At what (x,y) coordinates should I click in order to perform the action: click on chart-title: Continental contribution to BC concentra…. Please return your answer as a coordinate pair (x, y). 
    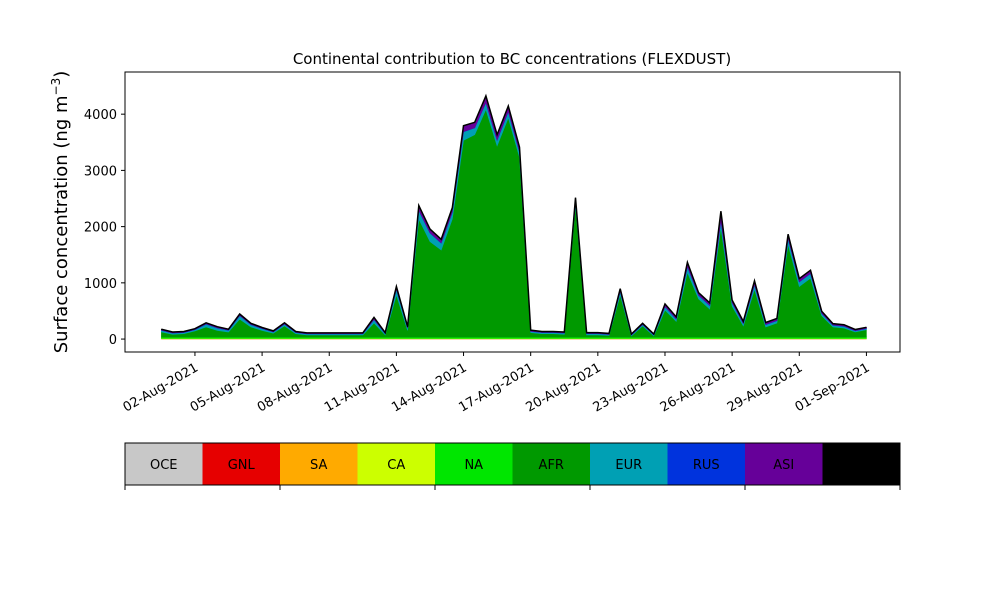
    Looking at the image, I should click on (512, 59).